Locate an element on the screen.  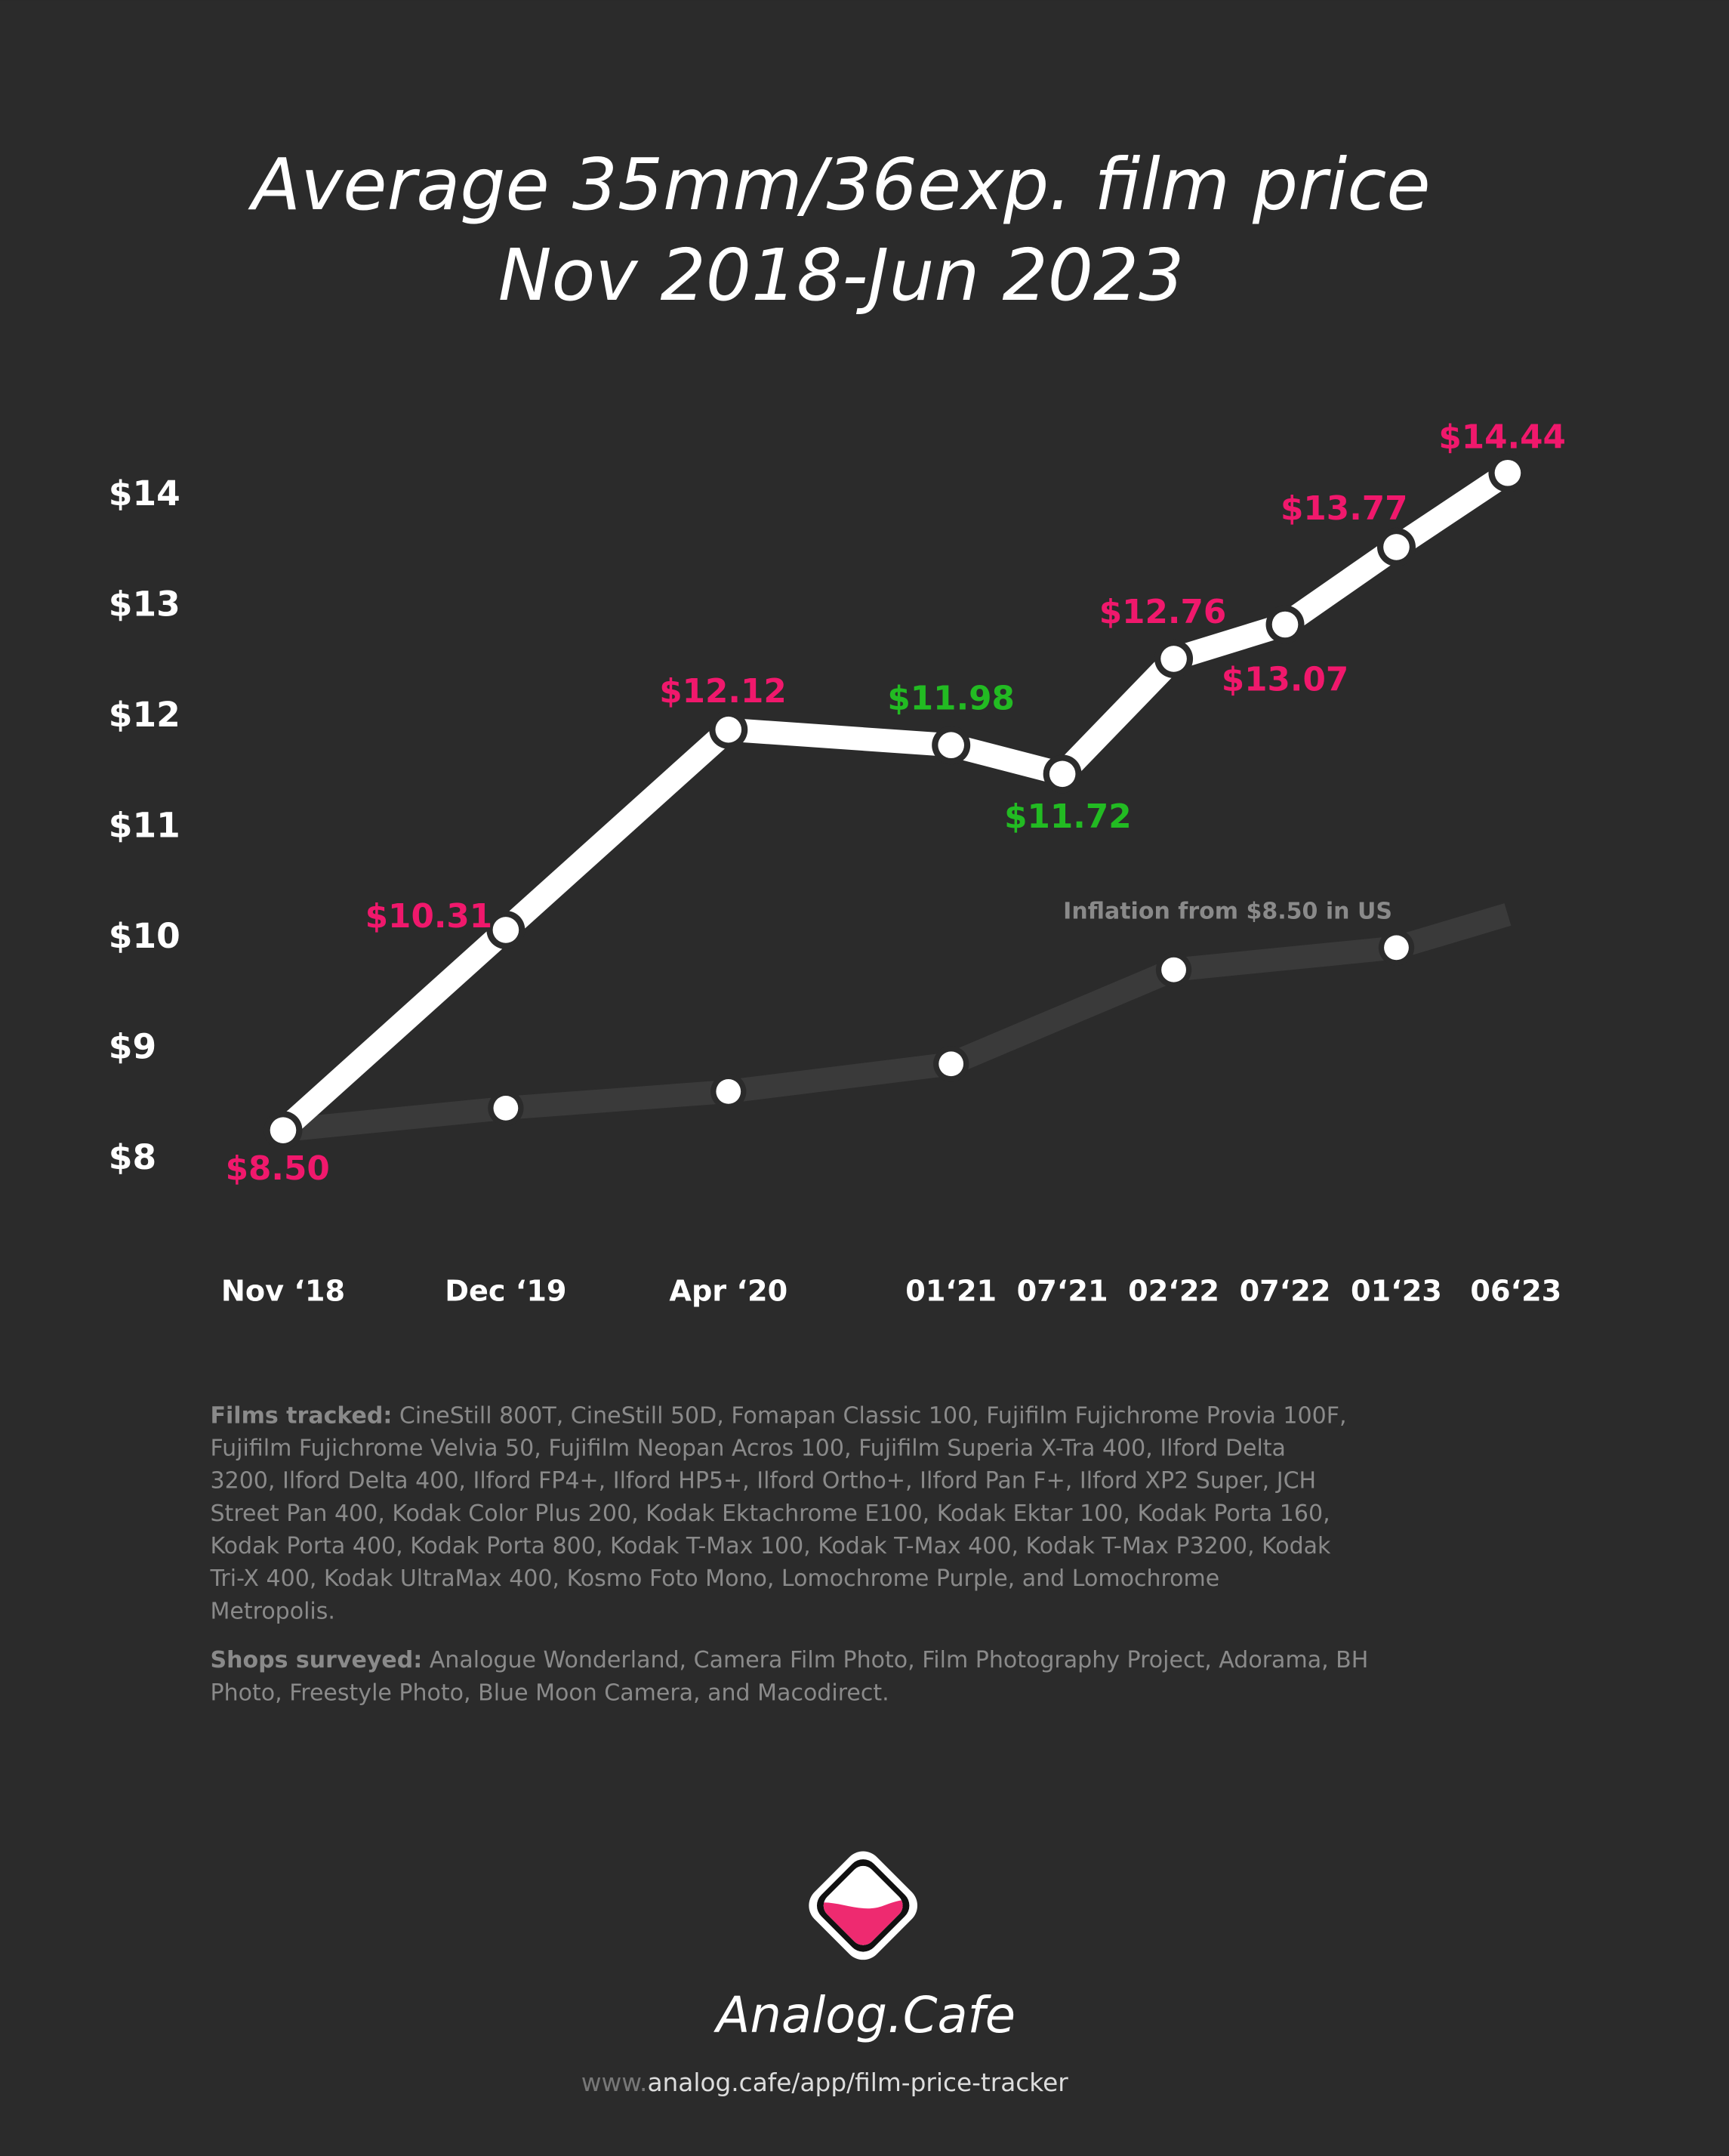
url-prefix: www. is located at coordinates (614, 2082).